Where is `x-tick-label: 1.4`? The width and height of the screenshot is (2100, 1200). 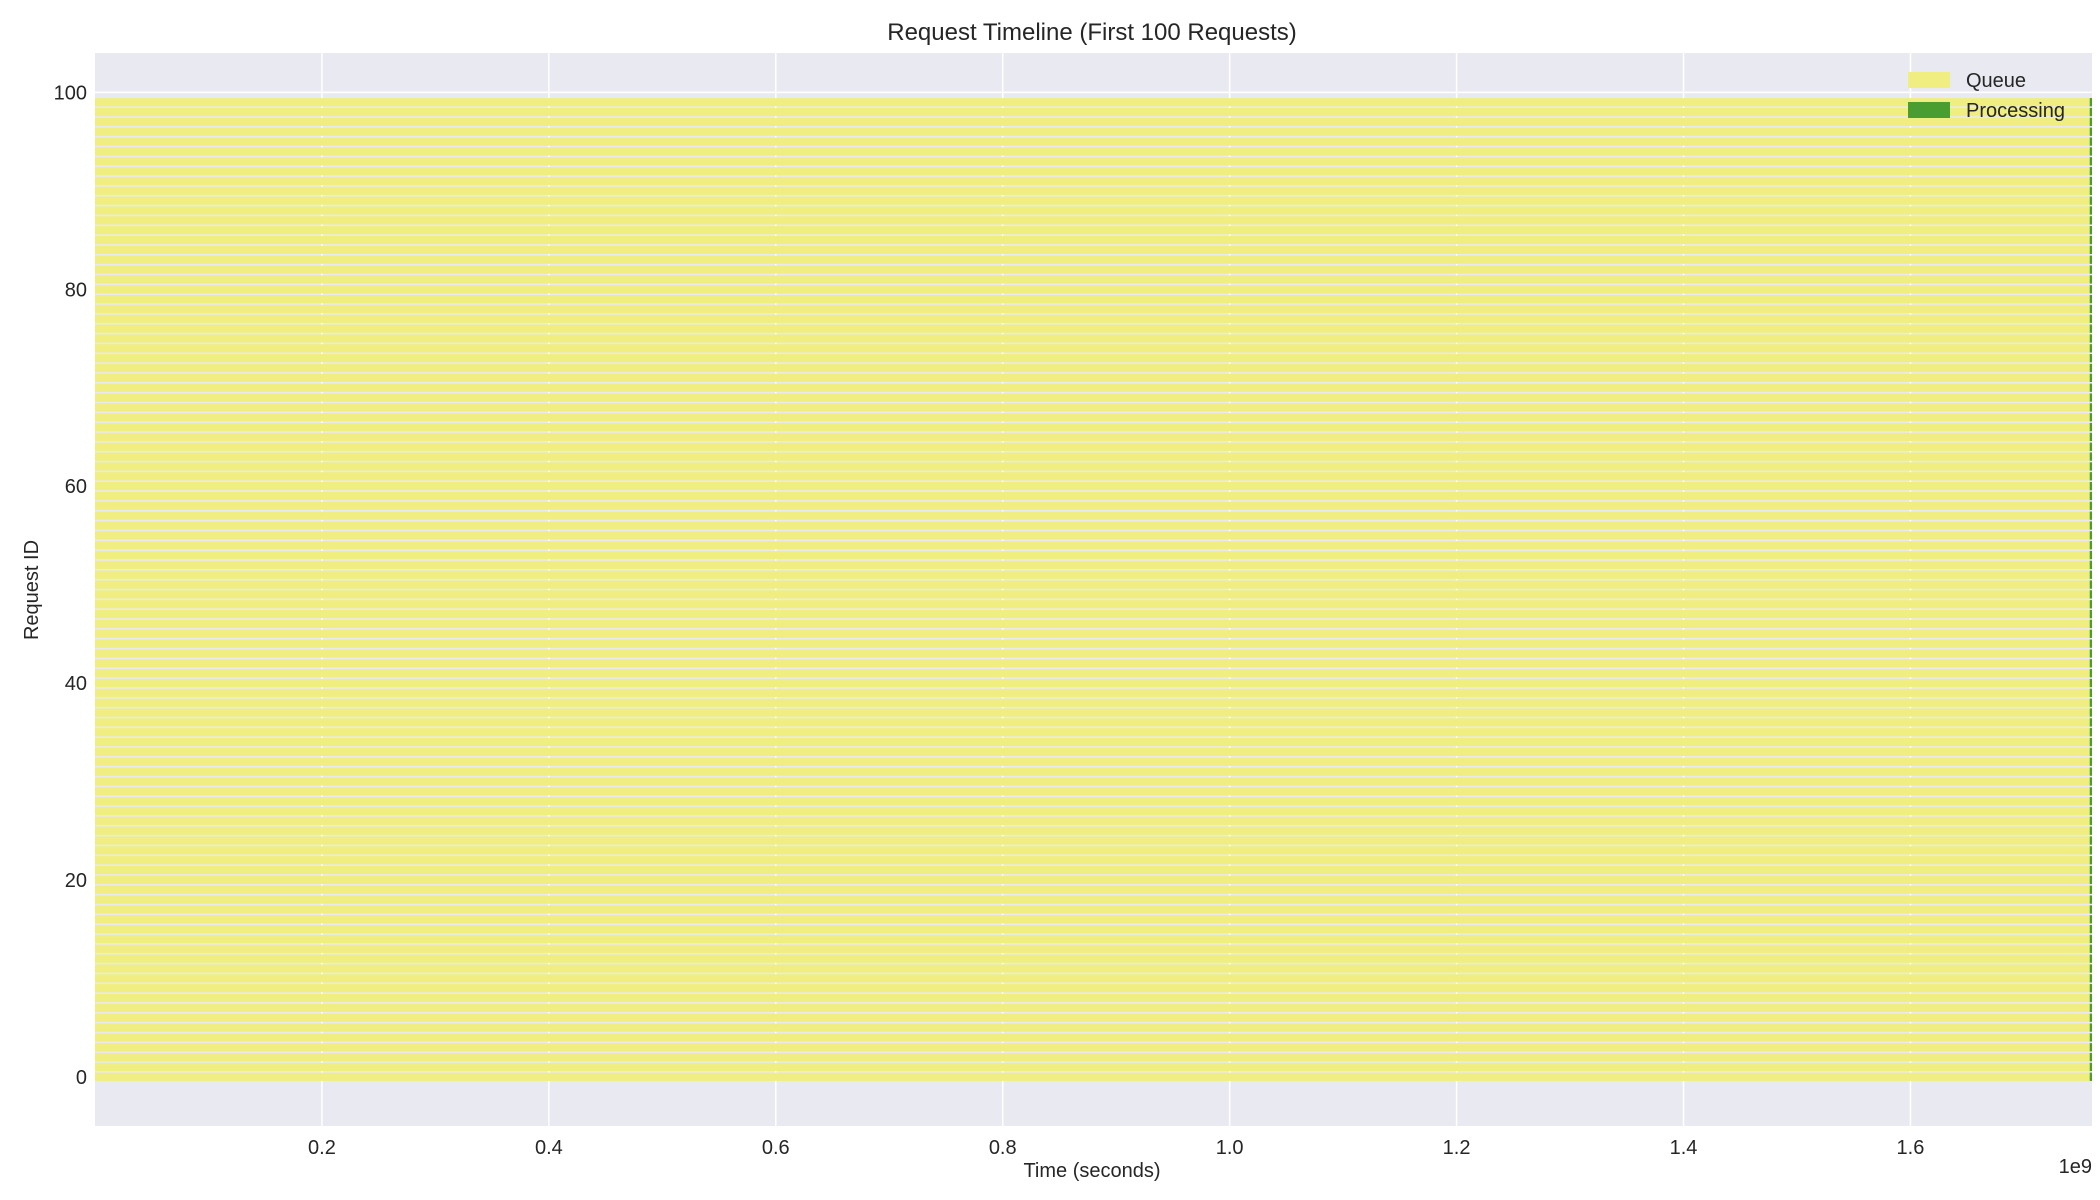
x-tick-label: 1.4 is located at coordinates (1684, 1148).